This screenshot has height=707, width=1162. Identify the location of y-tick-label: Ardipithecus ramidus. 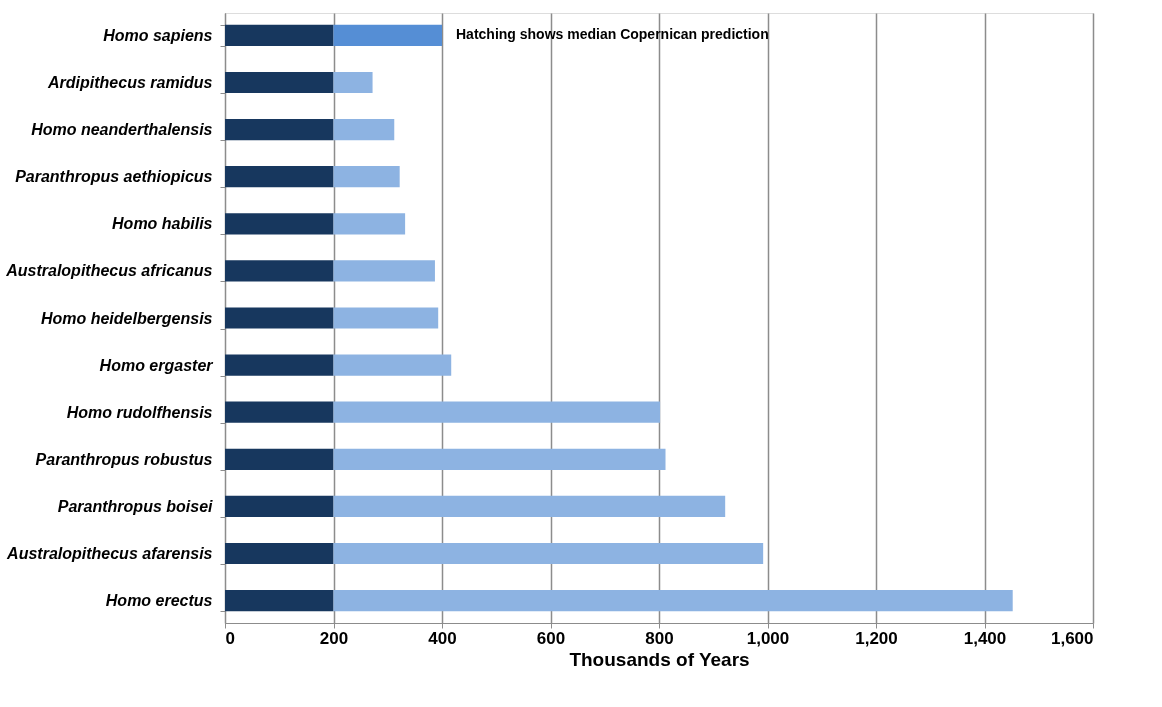
(130, 82).